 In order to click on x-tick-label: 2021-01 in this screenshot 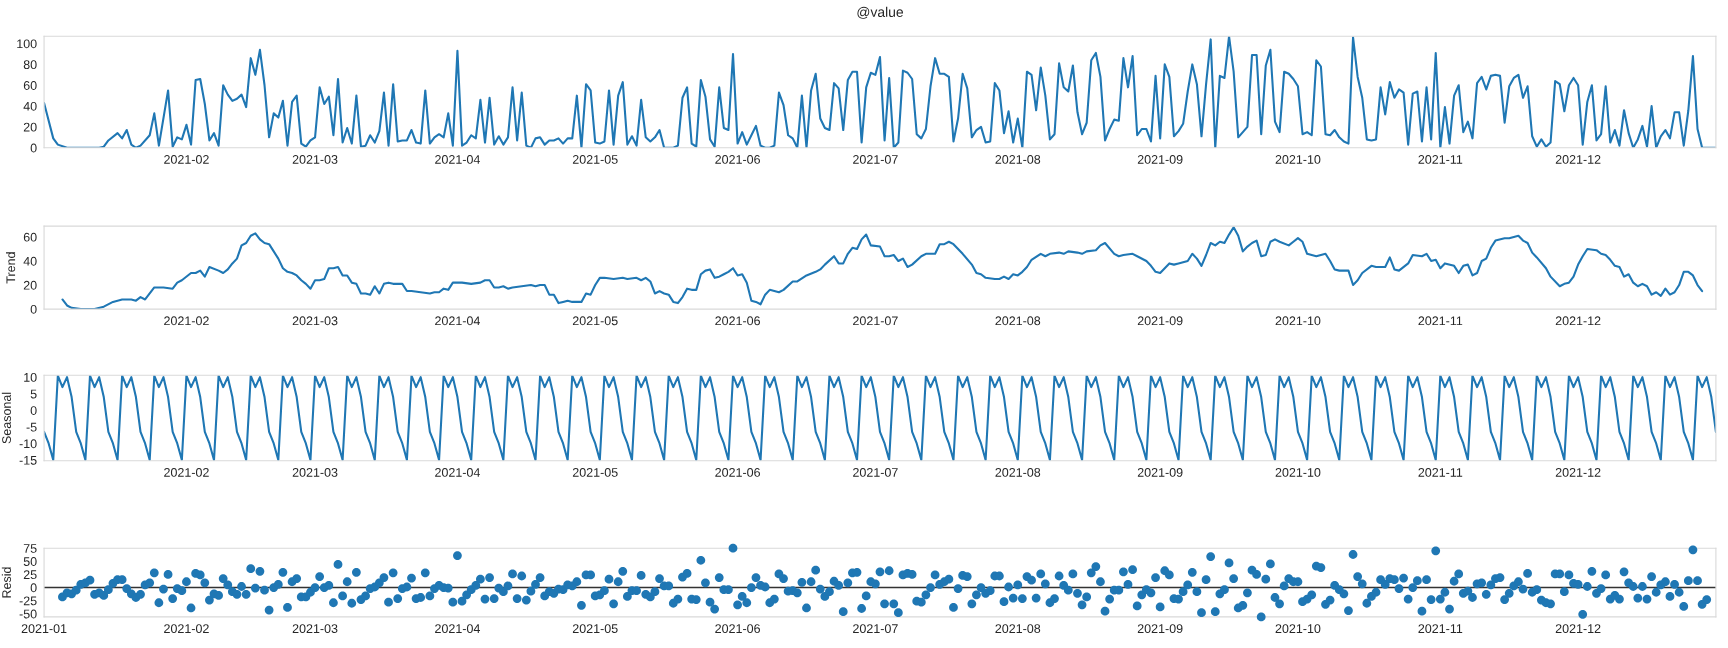, I will do `click(44, 629)`.